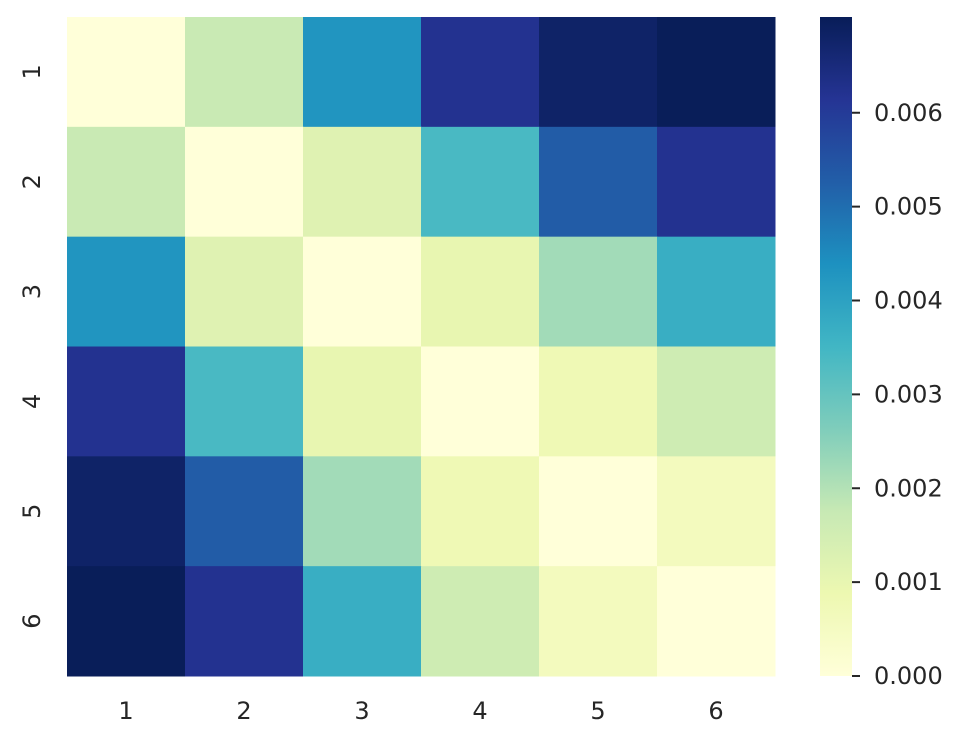 The width and height of the screenshot is (971, 744). I want to click on colorbar-tick-label: 0.001, so click(908, 582).